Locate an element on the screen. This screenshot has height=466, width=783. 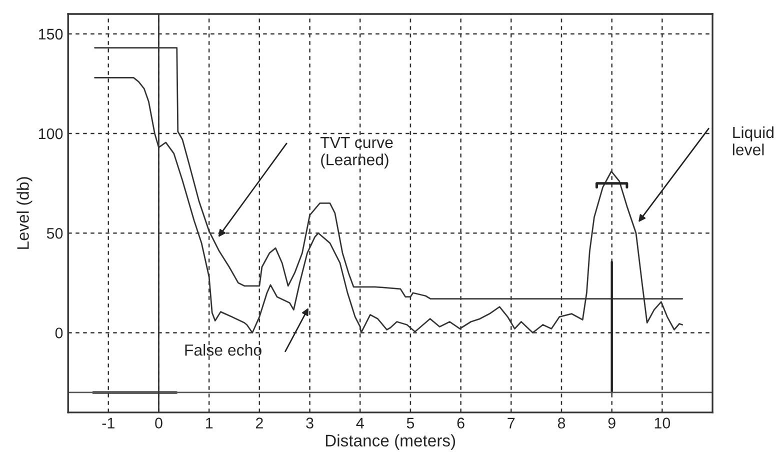
y-tick-label: 0 is located at coordinates (59, 333).